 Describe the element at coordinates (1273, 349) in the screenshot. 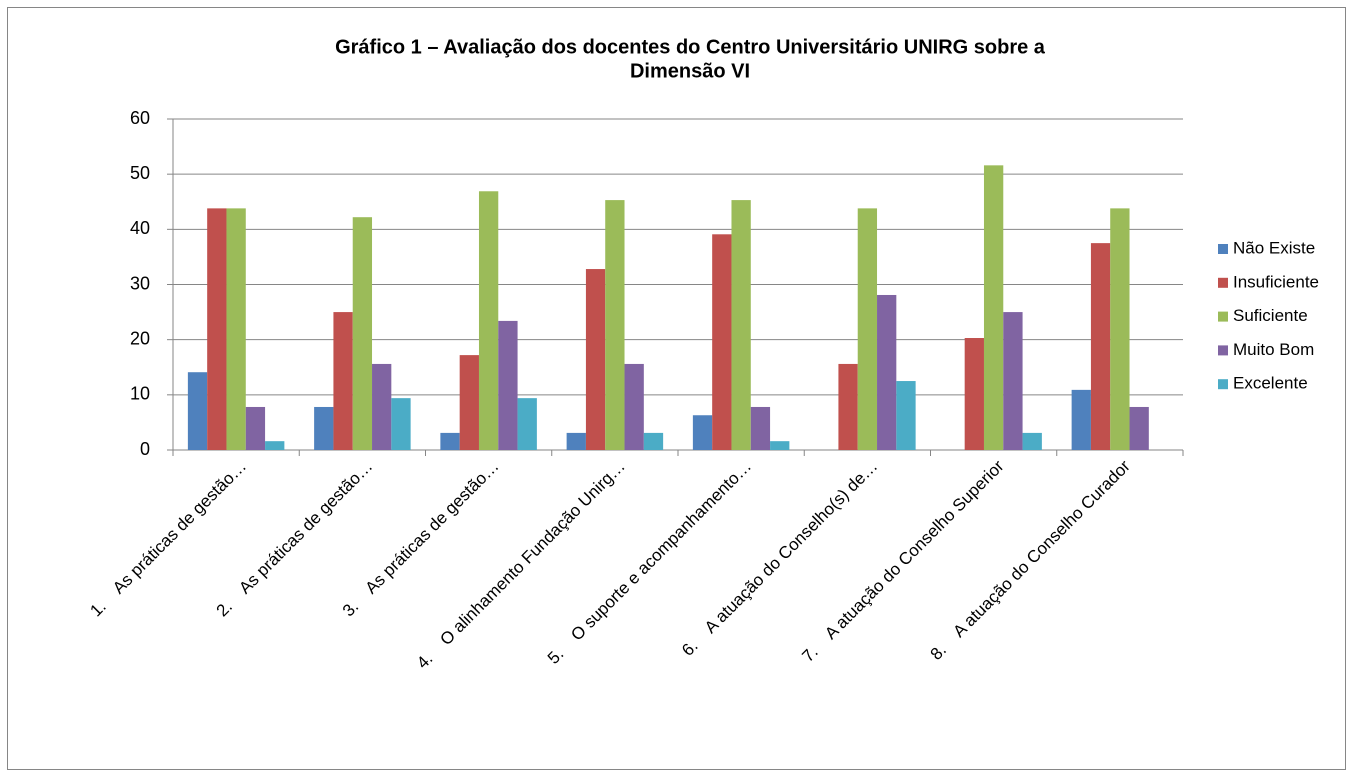

I see `legend-label: Muito Bom` at that location.